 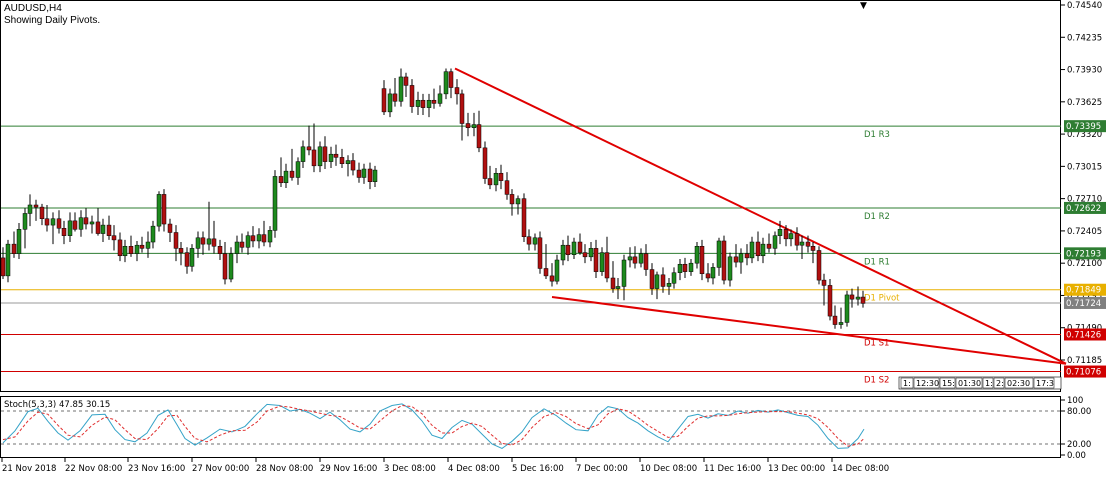 I want to click on scroll-tab-label: 02:30, so click(x=1018, y=383).